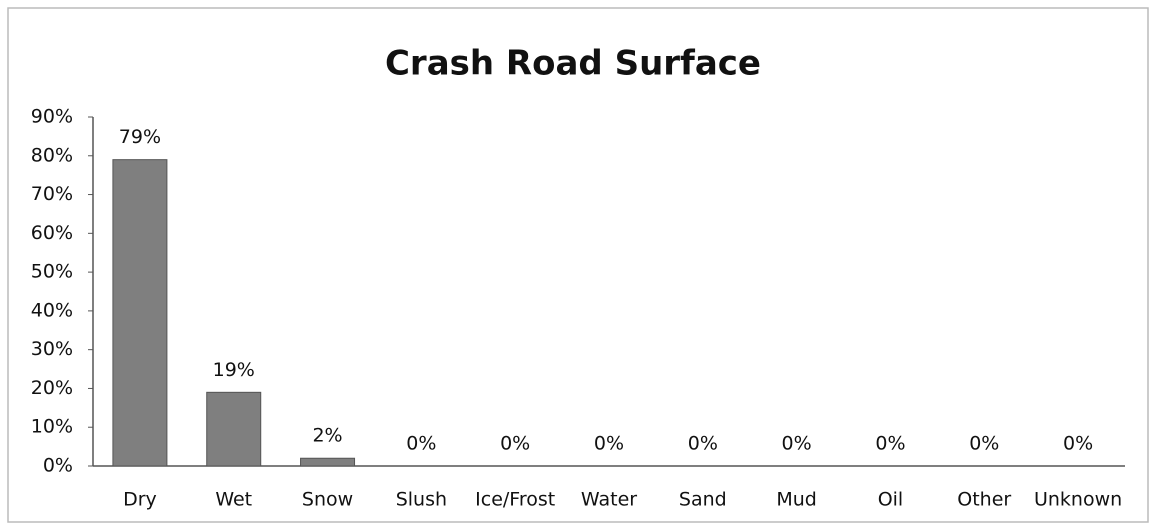  I want to click on x-tick-label: Water, so click(609, 500).